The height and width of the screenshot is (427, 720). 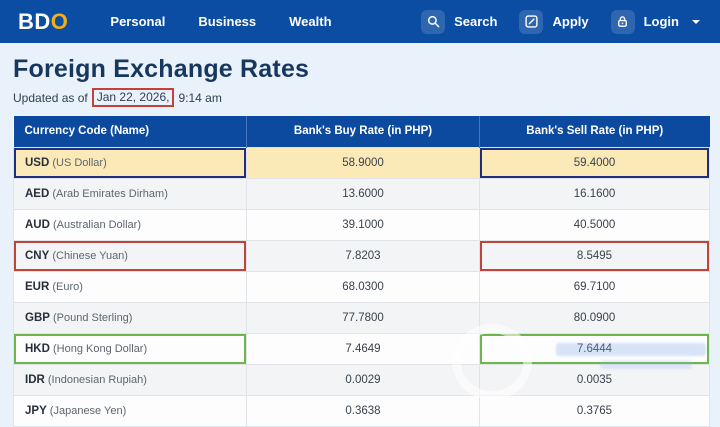 What do you see at coordinates (310, 21) in the screenshot?
I see `nav-link-wealth: Wealth` at bounding box center [310, 21].